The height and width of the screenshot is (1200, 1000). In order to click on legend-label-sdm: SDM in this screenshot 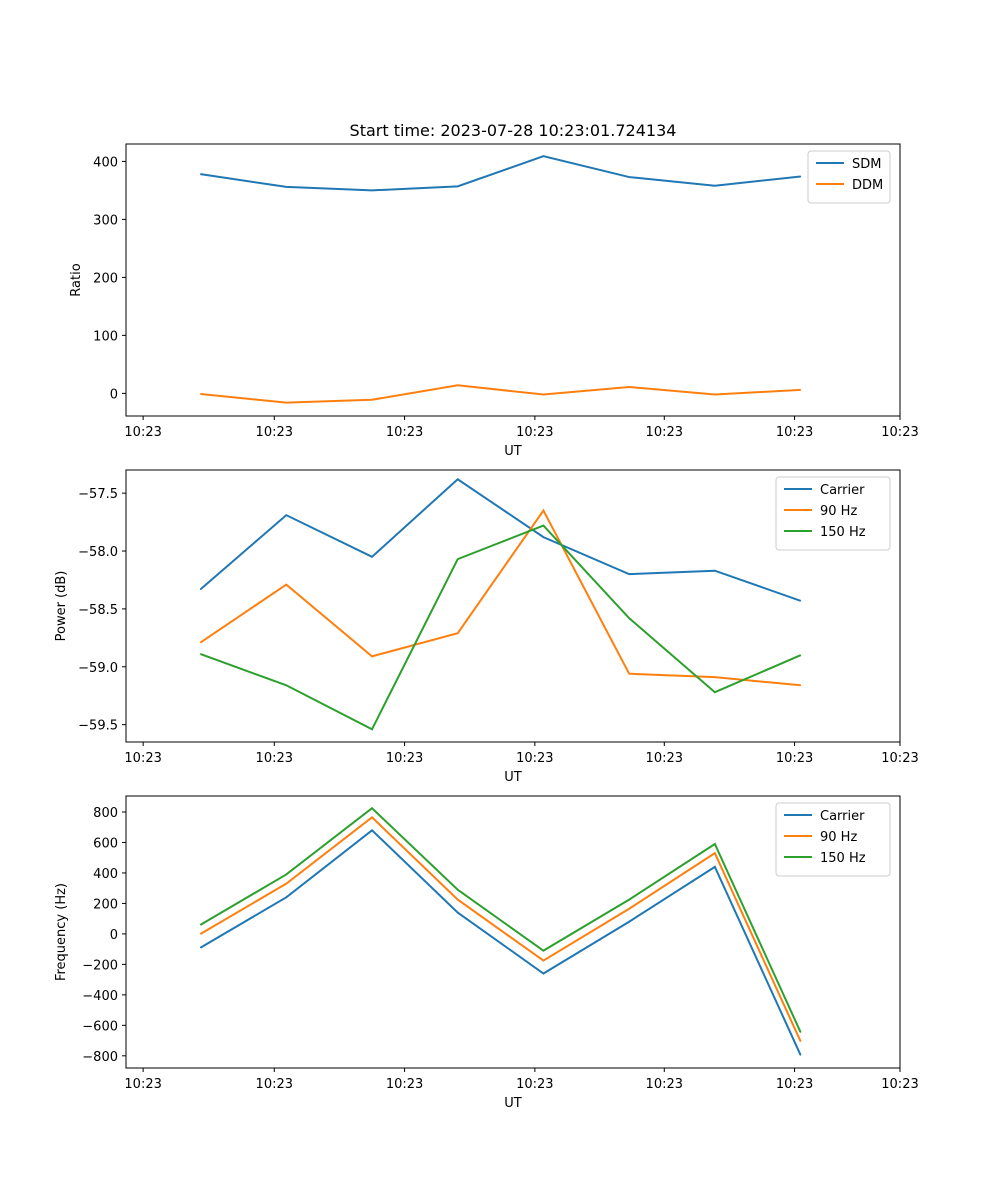, I will do `click(866, 164)`.